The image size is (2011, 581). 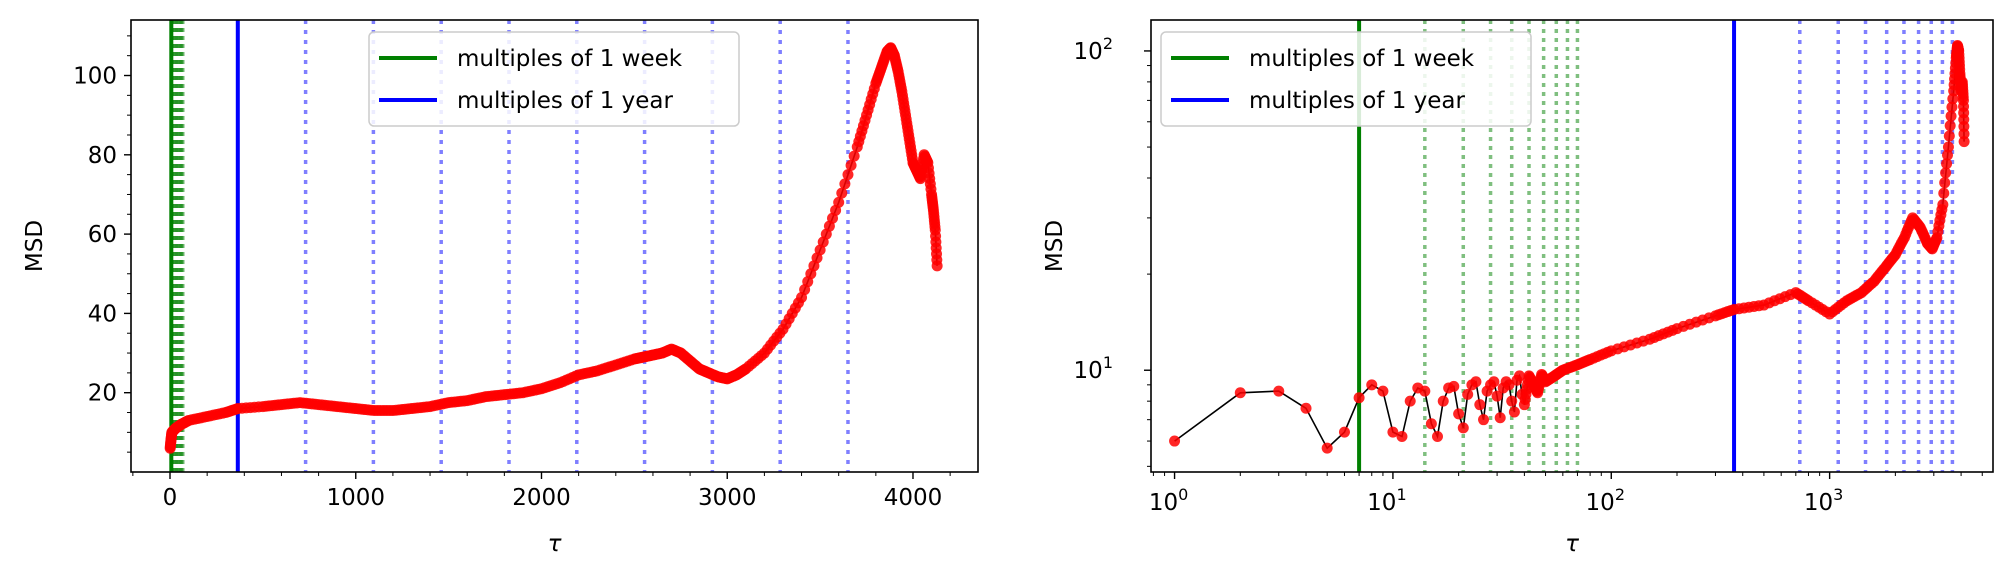 I want to click on x-tick-label-exponent: 2, so click(x=1620, y=494).